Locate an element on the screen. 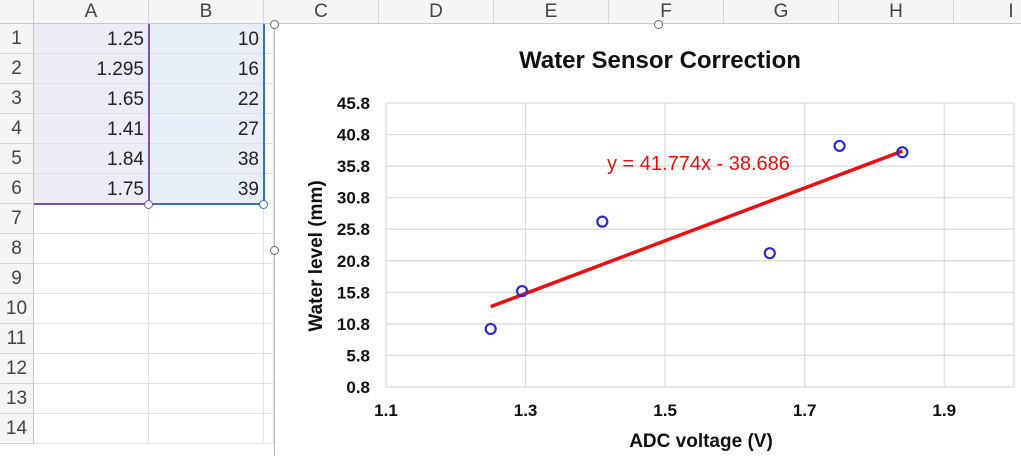  column-header-d: D is located at coordinates (436, 12).